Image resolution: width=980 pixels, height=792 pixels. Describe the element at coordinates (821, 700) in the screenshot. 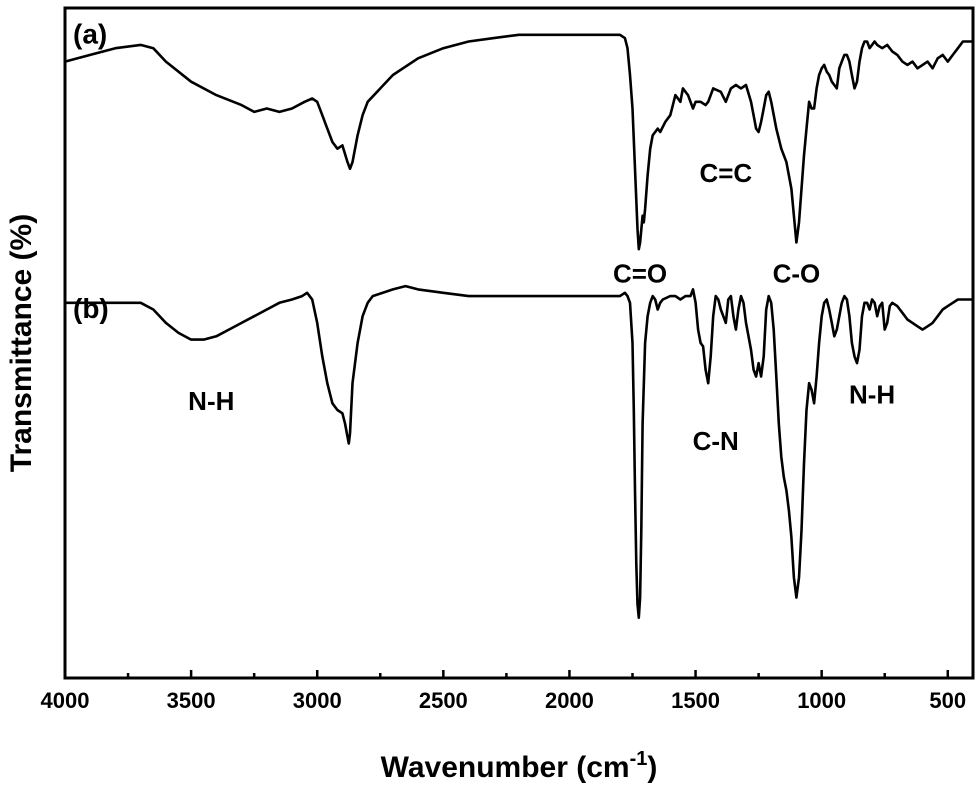

I see `x-tick-label: 1000` at that location.